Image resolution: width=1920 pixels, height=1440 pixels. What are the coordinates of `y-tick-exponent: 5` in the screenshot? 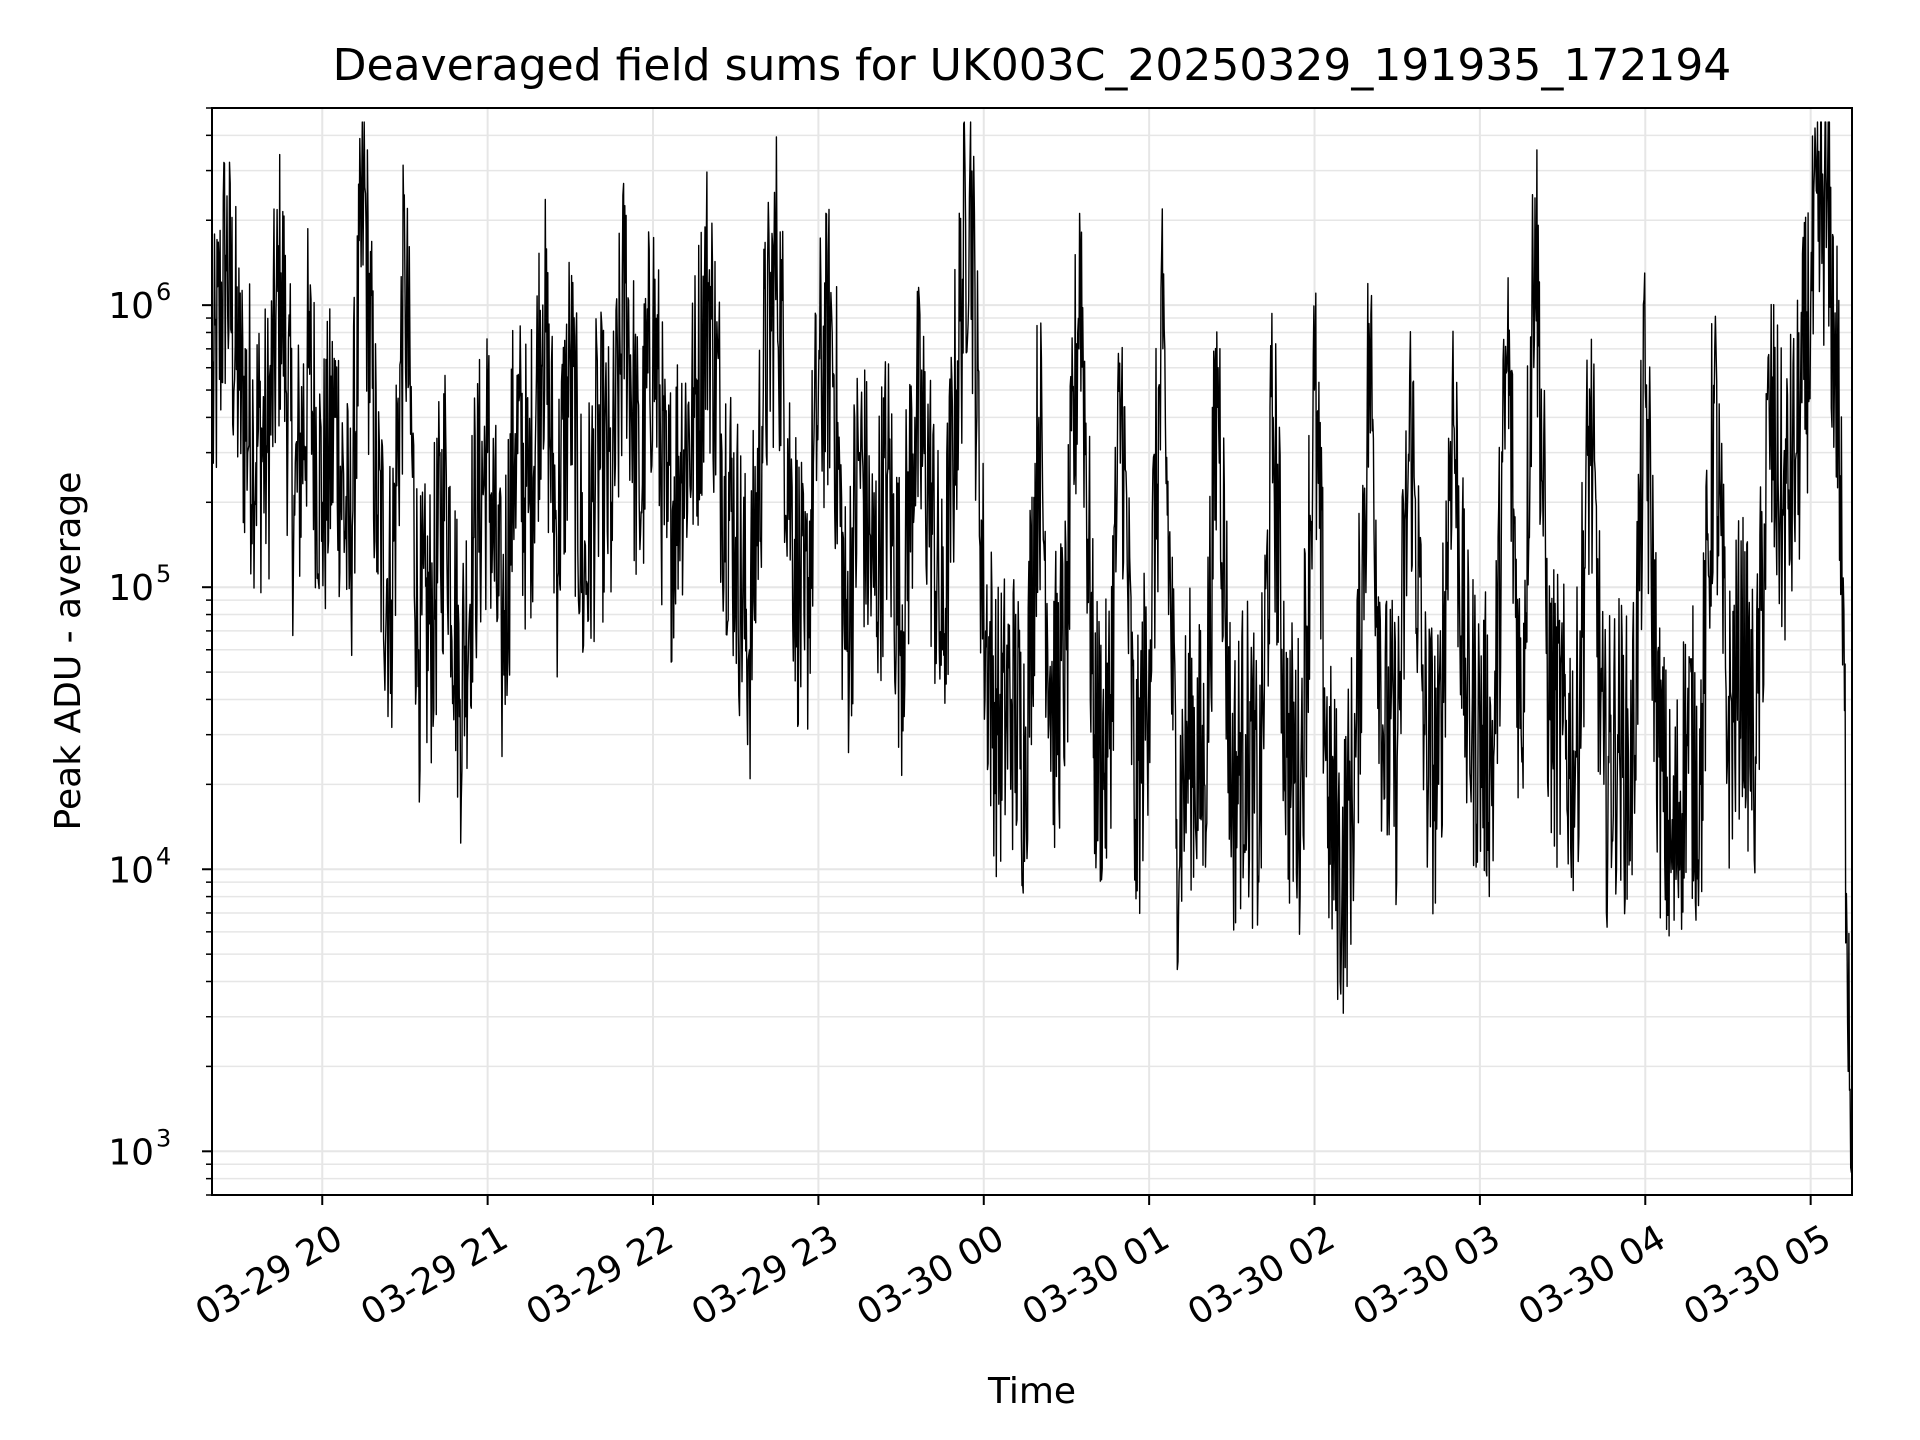 It's located at (163, 574).